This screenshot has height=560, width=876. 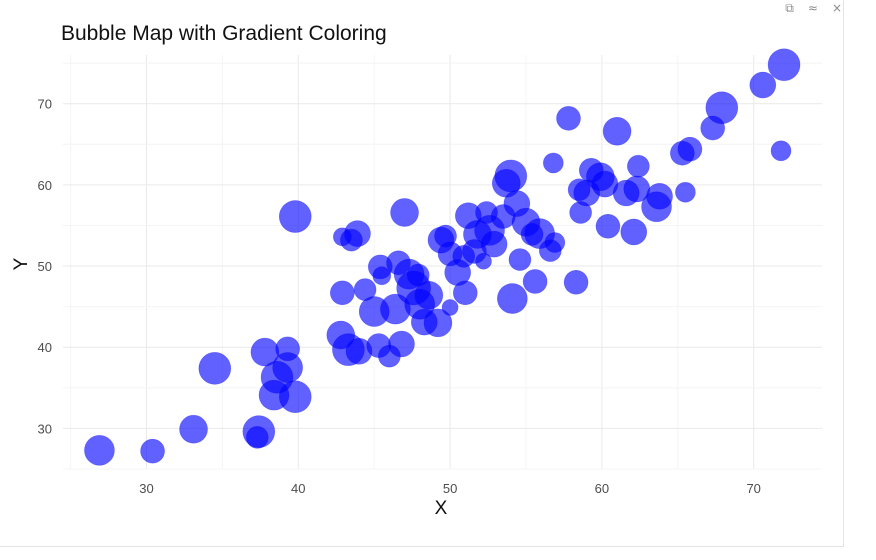 What do you see at coordinates (146, 488) in the screenshot?
I see `x-tick-label: 30` at bounding box center [146, 488].